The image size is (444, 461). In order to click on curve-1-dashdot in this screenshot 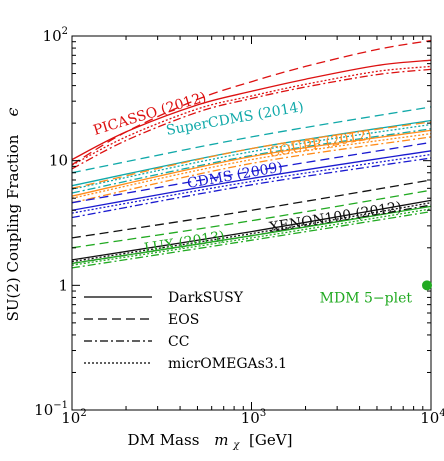, I will do `click(251, 161)`.